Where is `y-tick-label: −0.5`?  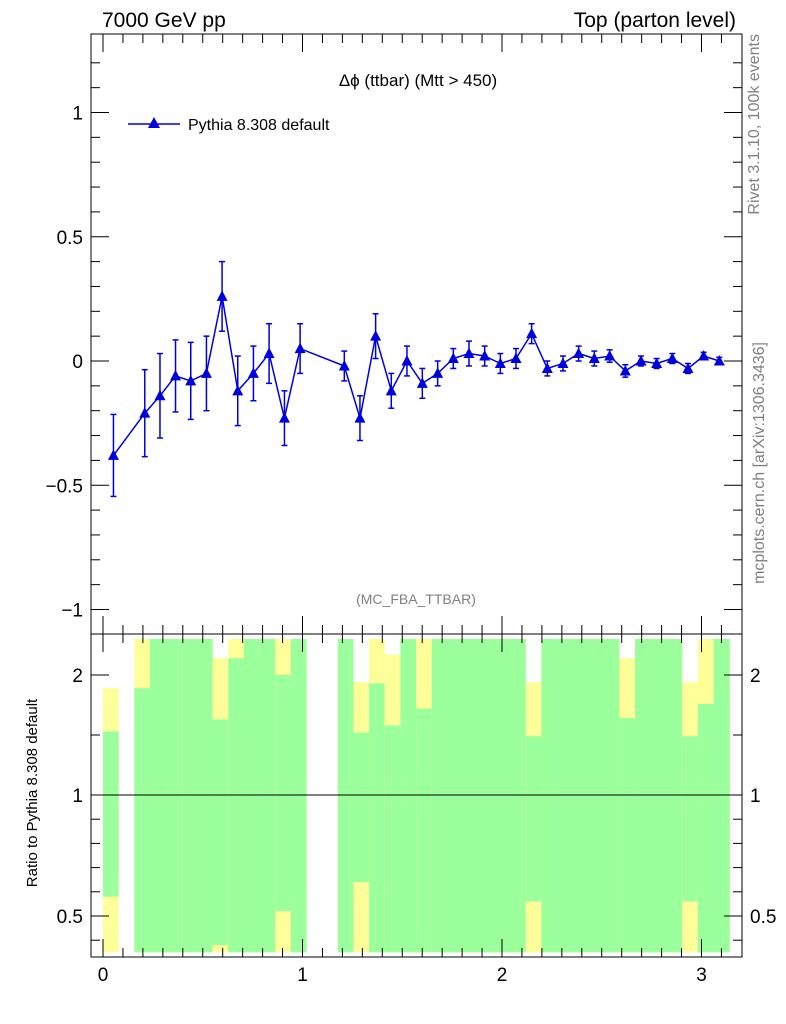
y-tick-label: −0.5 is located at coordinates (64, 486).